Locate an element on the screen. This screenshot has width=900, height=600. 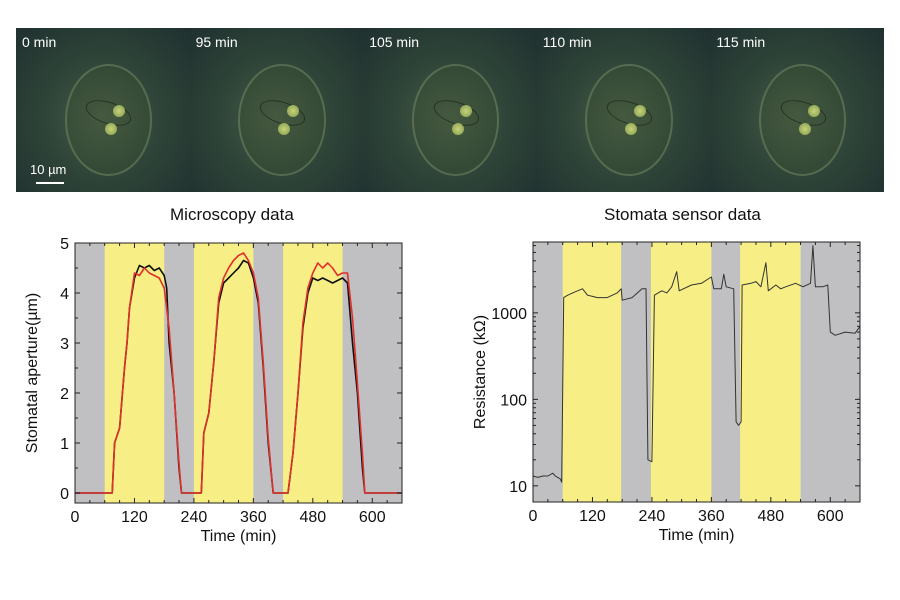
microscopy-image-4: 115 min is located at coordinates (797, 110).